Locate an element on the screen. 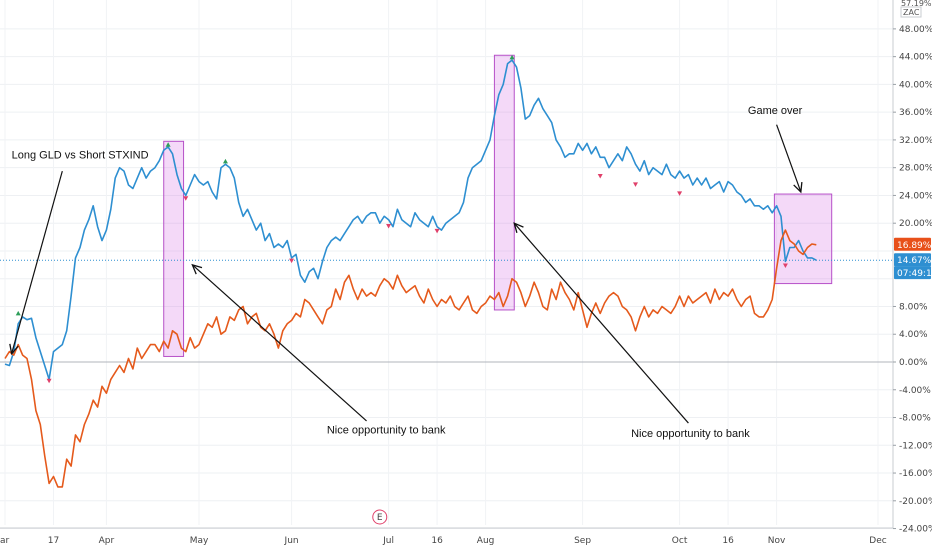 The image size is (932, 550). y-tick-label: -24.00% is located at coordinates (915, 530).